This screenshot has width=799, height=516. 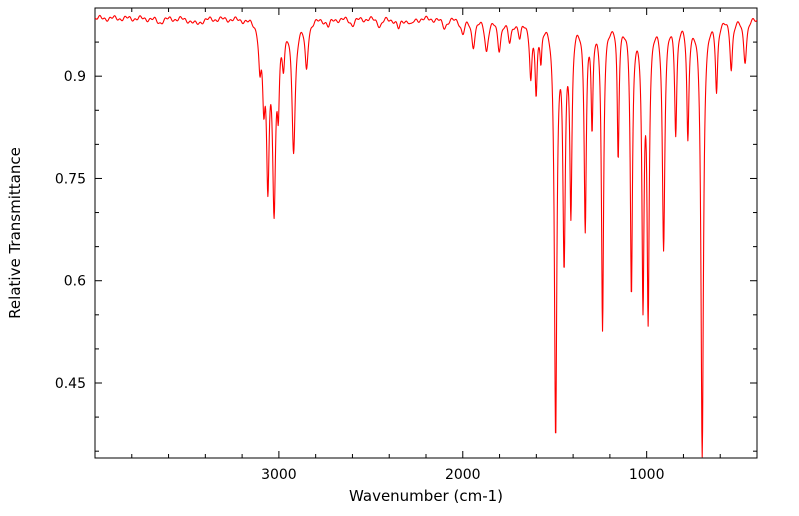 What do you see at coordinates (426, 496) in the screenshot?
I see `x-axis-label: Wavenumber (cm-1)` at bounding box center [426, 496].